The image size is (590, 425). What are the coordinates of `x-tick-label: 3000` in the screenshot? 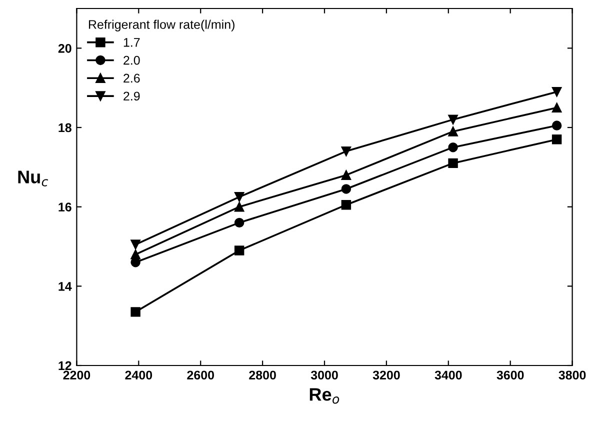 It's located at (324, 375).